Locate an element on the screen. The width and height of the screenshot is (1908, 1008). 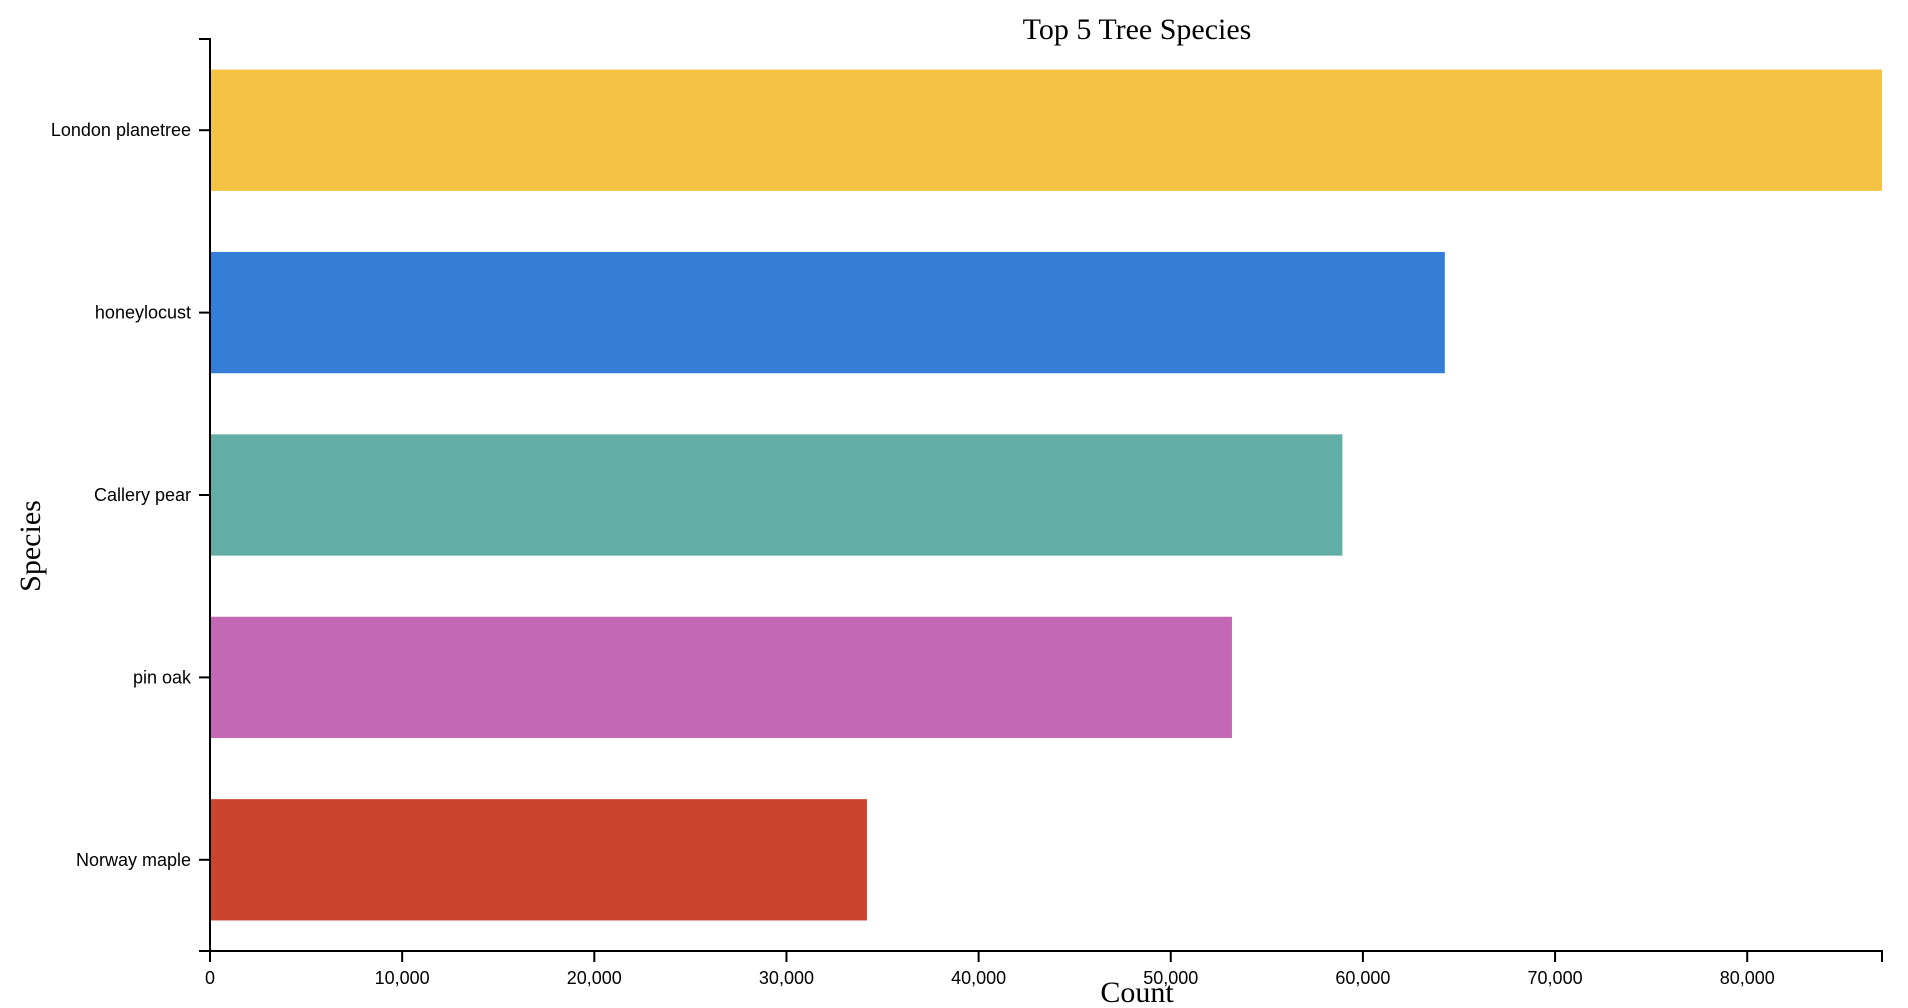
y-tick-label: Callery pear is located at coordinates (142, 495).